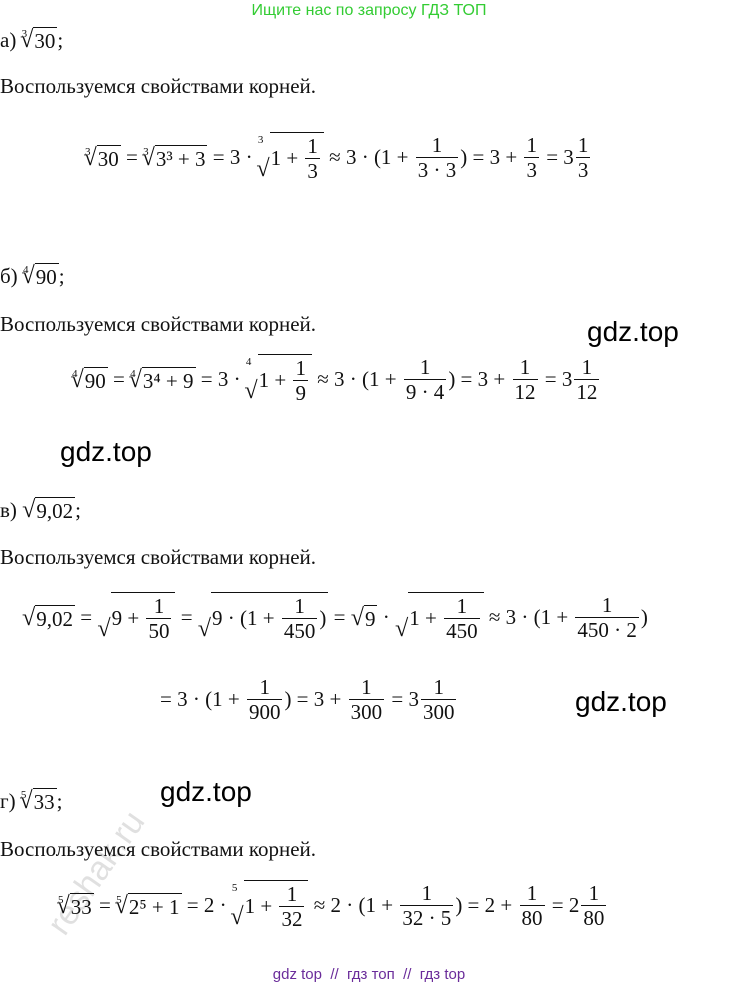  Describe the element at coordinates (607, 617) in the screenshot. I see `fraction: 1 450 · 2` at that location.